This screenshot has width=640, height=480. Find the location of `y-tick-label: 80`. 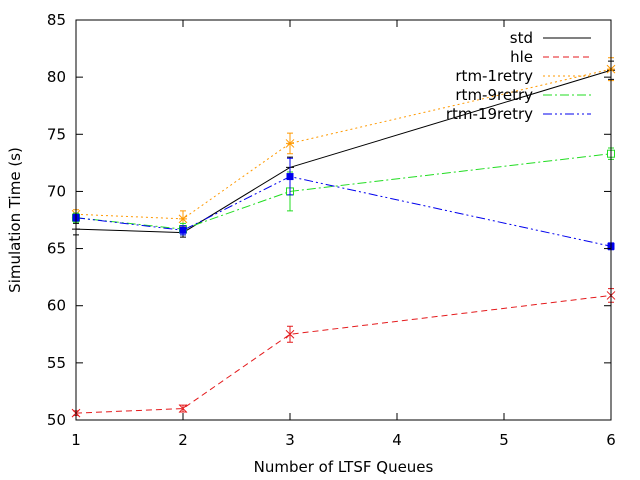

y-tick-label: 80 is located at coordinates (56, 77).